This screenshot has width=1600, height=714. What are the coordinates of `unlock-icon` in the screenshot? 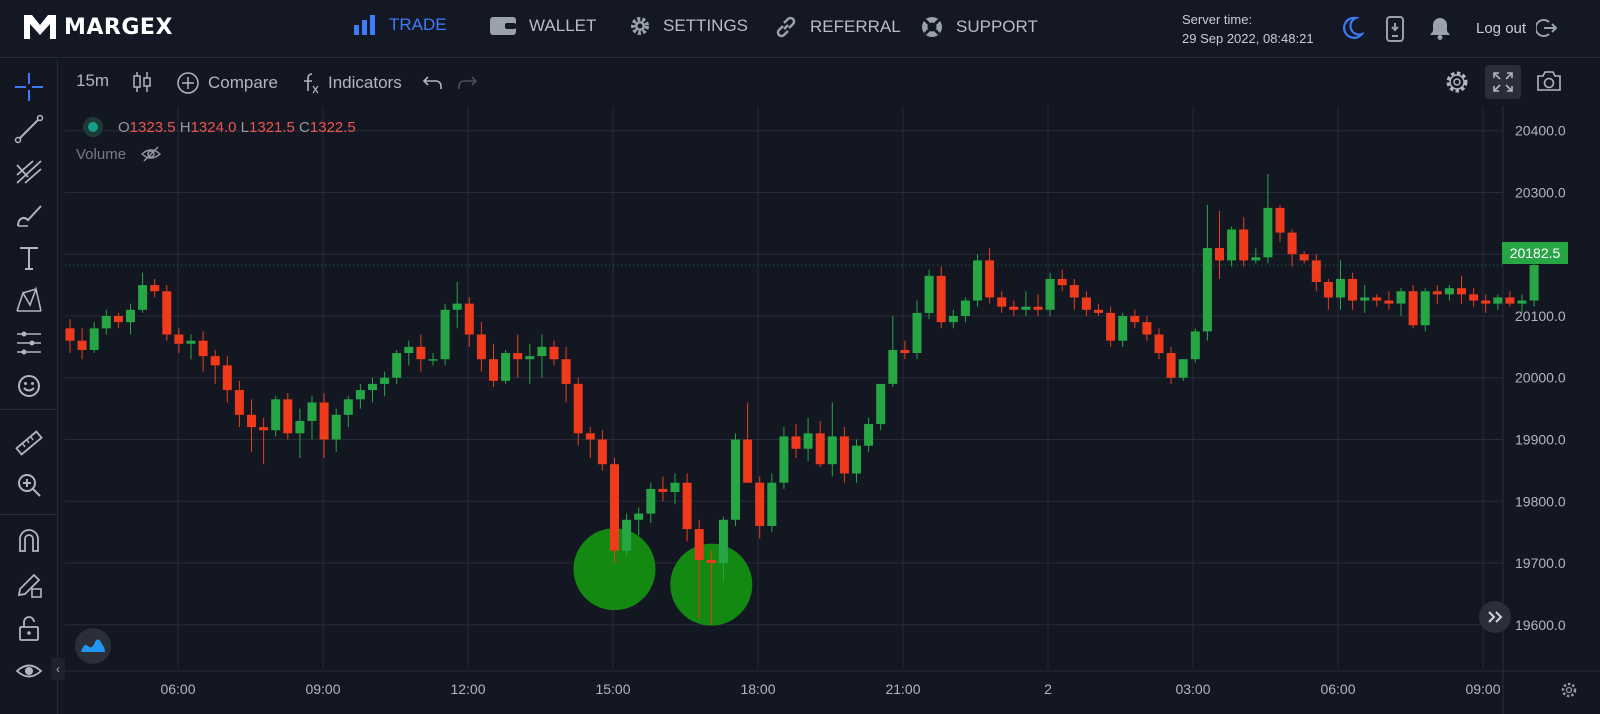 It's located at (29, 628).